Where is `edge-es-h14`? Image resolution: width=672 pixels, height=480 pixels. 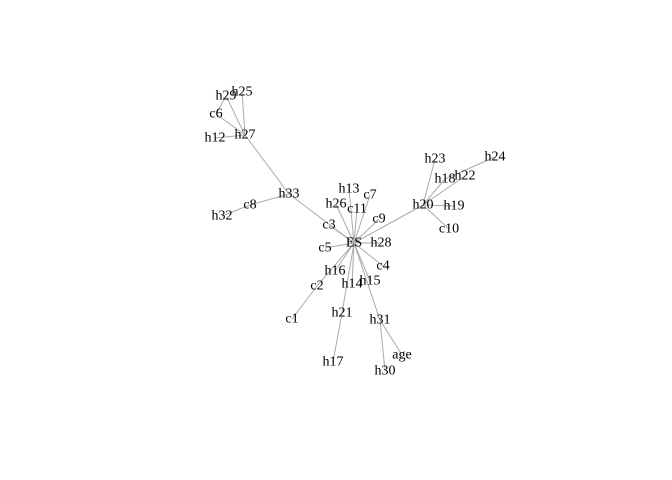
edge-es-h14 is located at coordinates (353, 263).